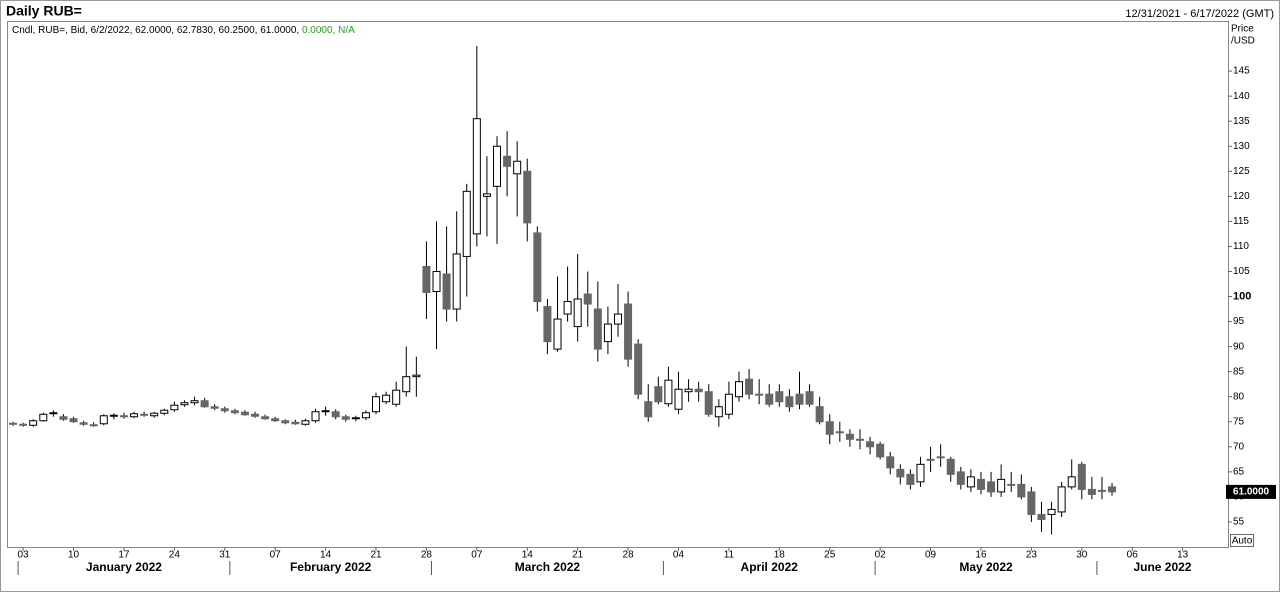 The height and width of the screenshot is (592, 1280). What do you see at coordinates (1241, 96) in the screenshot?
I see `y-tick-label: 140` at bounding box center [1241, 96].